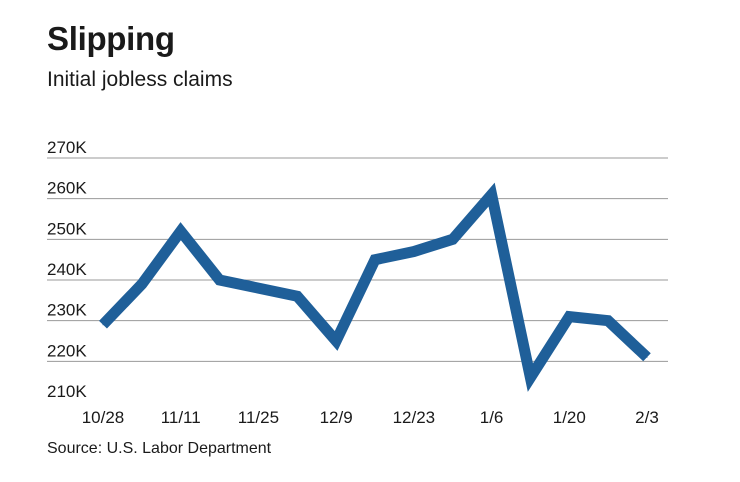 Image resolution: width=740 pixels, height=482 pixels. What do you see at coordinates (159, 448) in the screenshot?
I see `source-note: Source: U.S. Labor Department` at bounding box center [159, 448].